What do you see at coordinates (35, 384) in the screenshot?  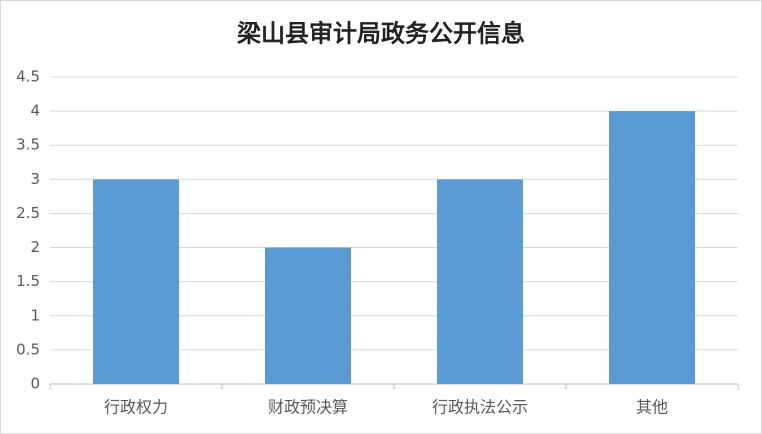 I see `y-tick-label: 0` at bounding box center [35, 384].